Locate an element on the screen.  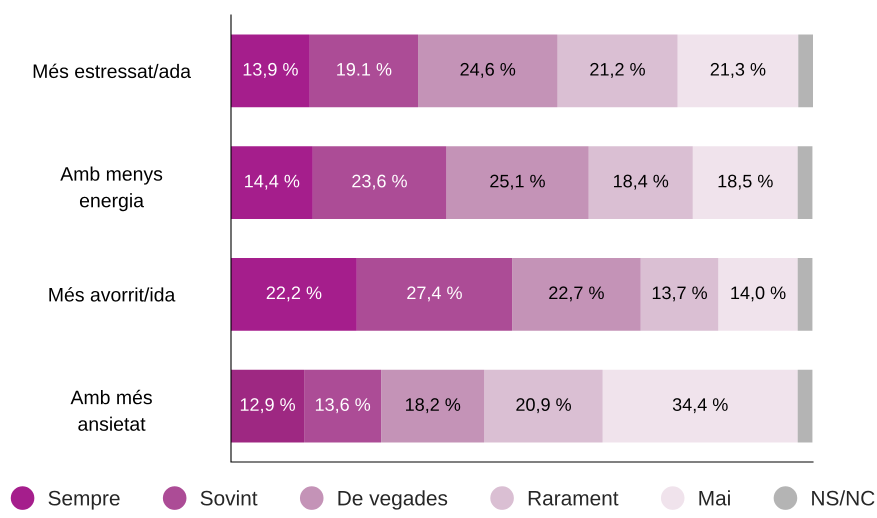
y-tick-label: Amb més ansietat is located at coordinates (111, 410).